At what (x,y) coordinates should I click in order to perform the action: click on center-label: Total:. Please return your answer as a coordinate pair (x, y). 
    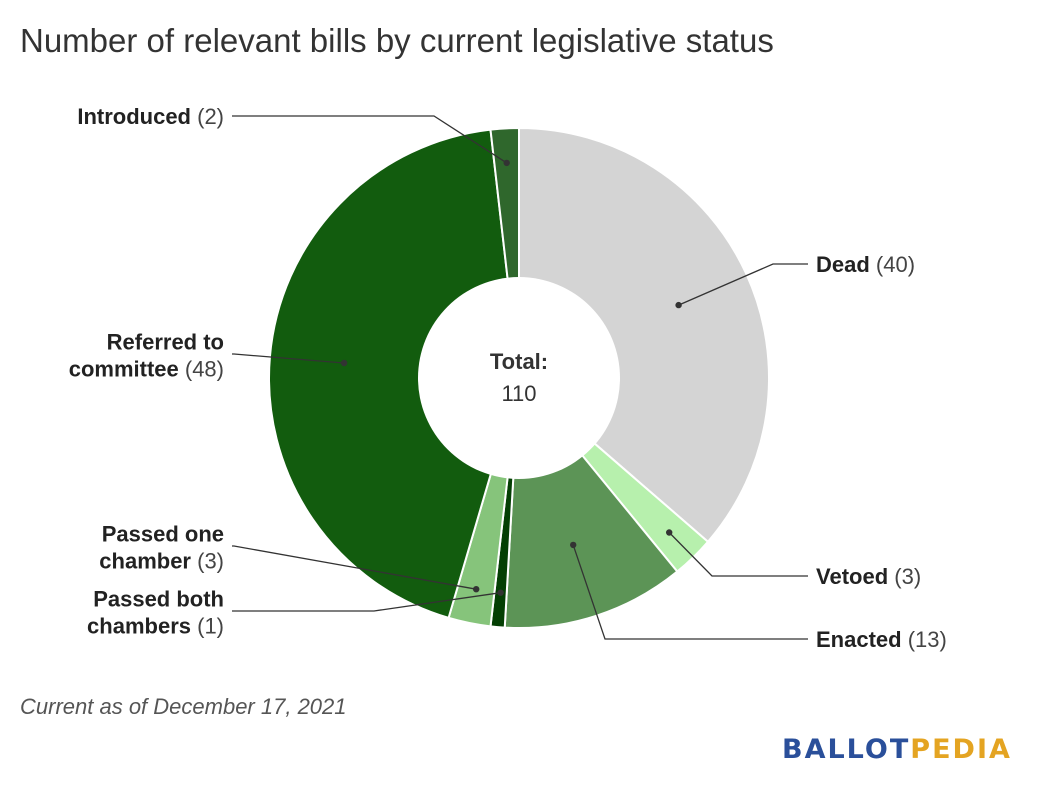
    Looking at the image, I should click on (519, 361).